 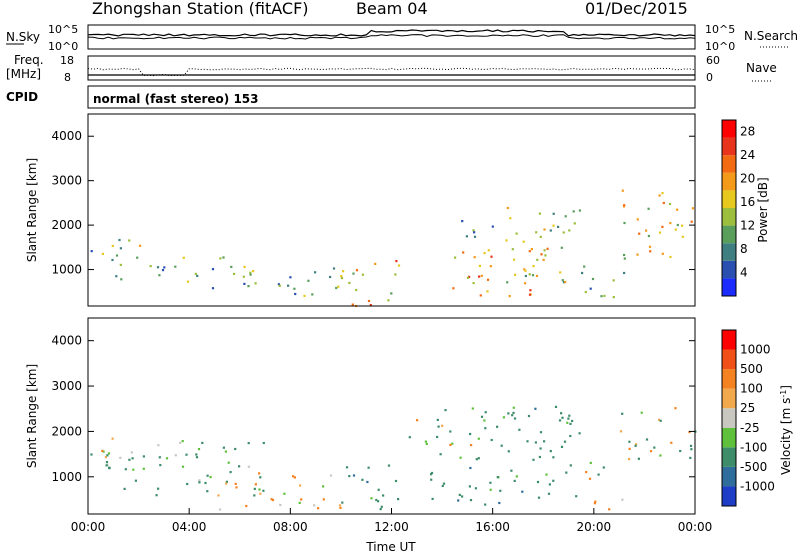 I want to click on nsearch-label: N.Search, so click(x=771, y=36).